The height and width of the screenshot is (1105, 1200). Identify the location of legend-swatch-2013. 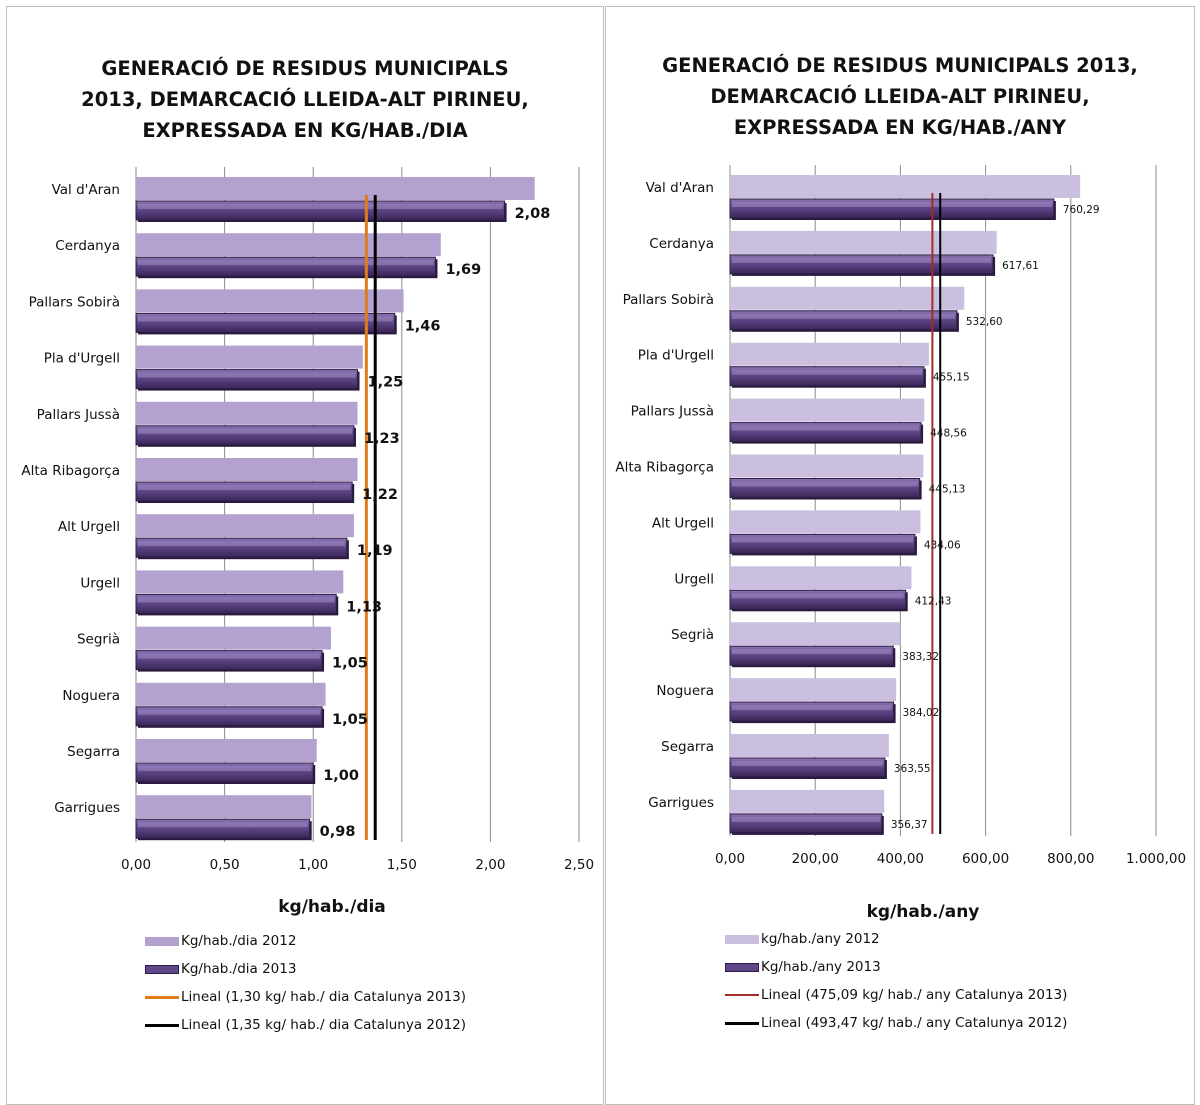
(162, 969).